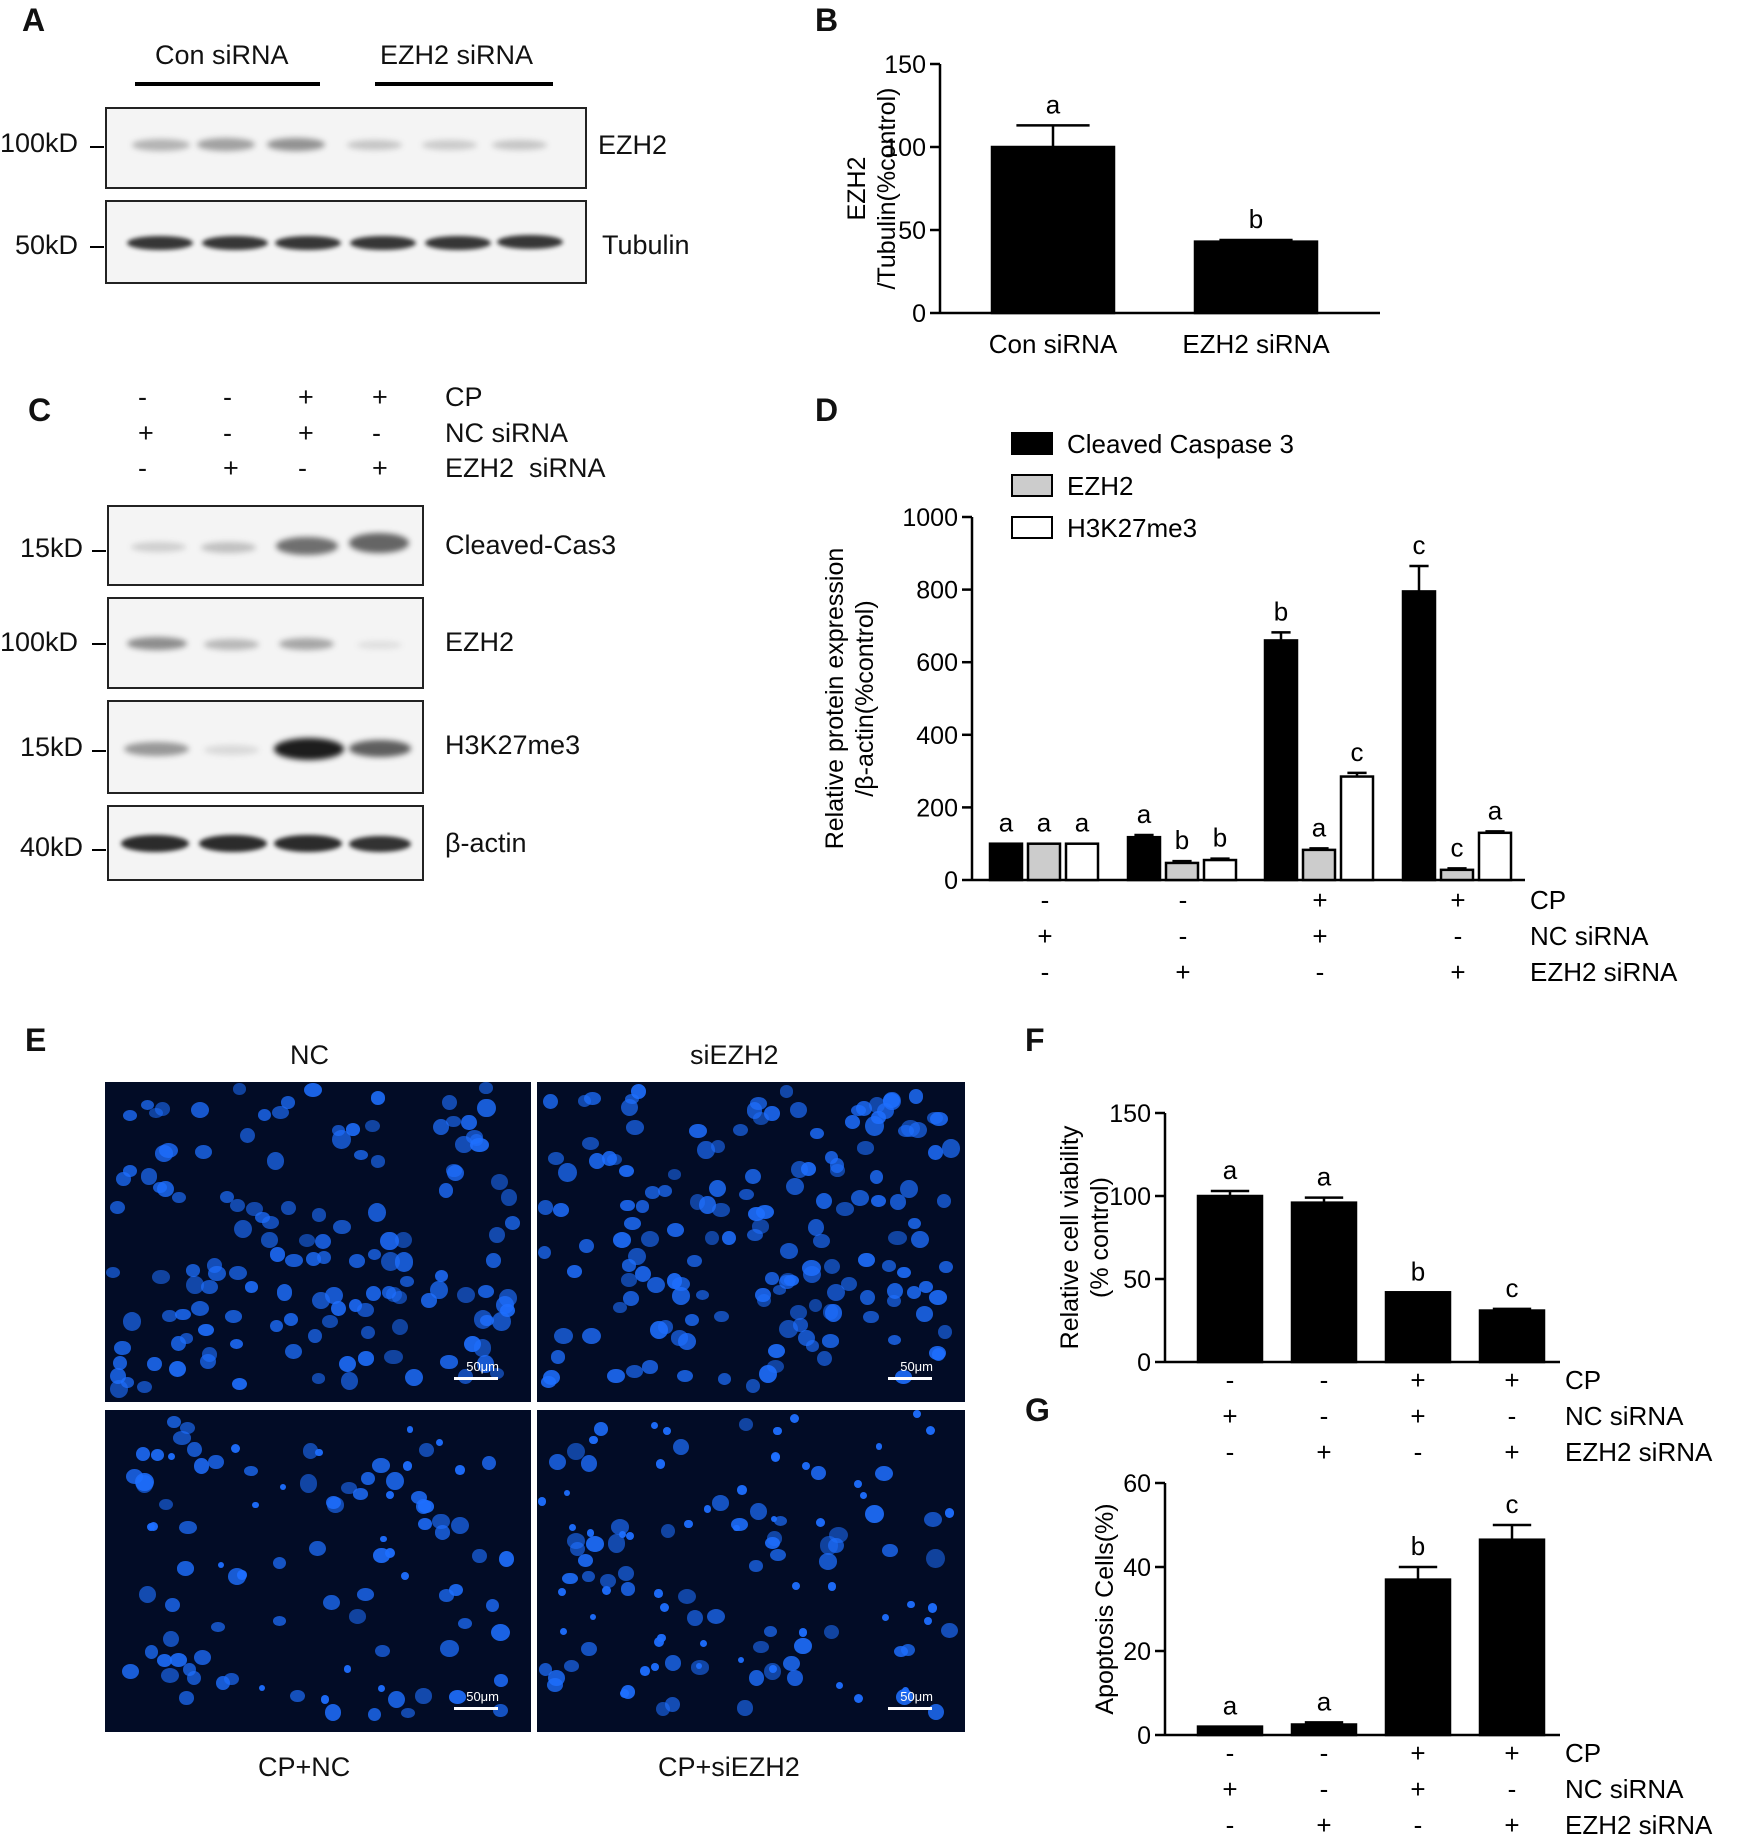 This screenshot has width=1750, height=1836. What do you see at coordinates (1319, 936) in the screenshot?
I see `condition-sign: +` at bounding box center [1319, 936].